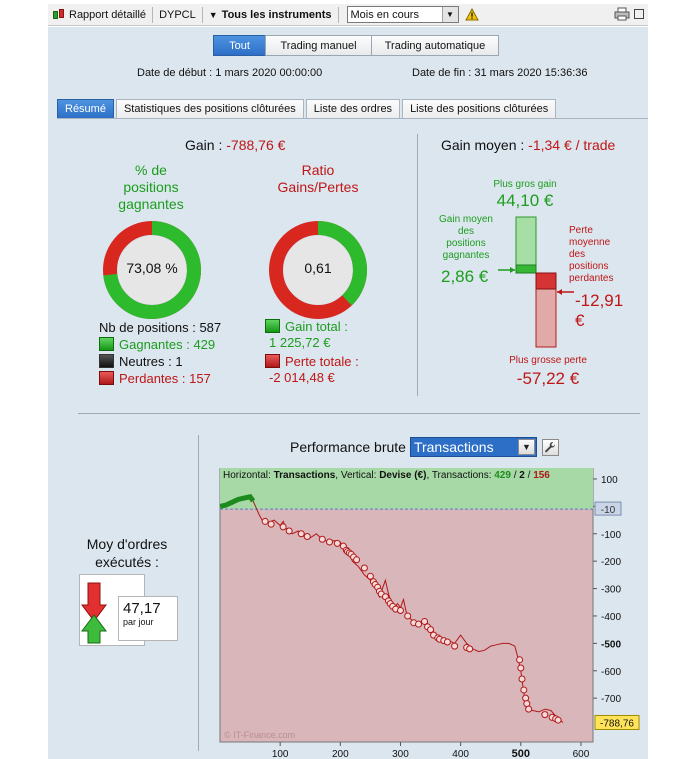 This screenshot has height=759, width=696. I want to click on avg-win-value: 2,86 €, so click(465, 276).